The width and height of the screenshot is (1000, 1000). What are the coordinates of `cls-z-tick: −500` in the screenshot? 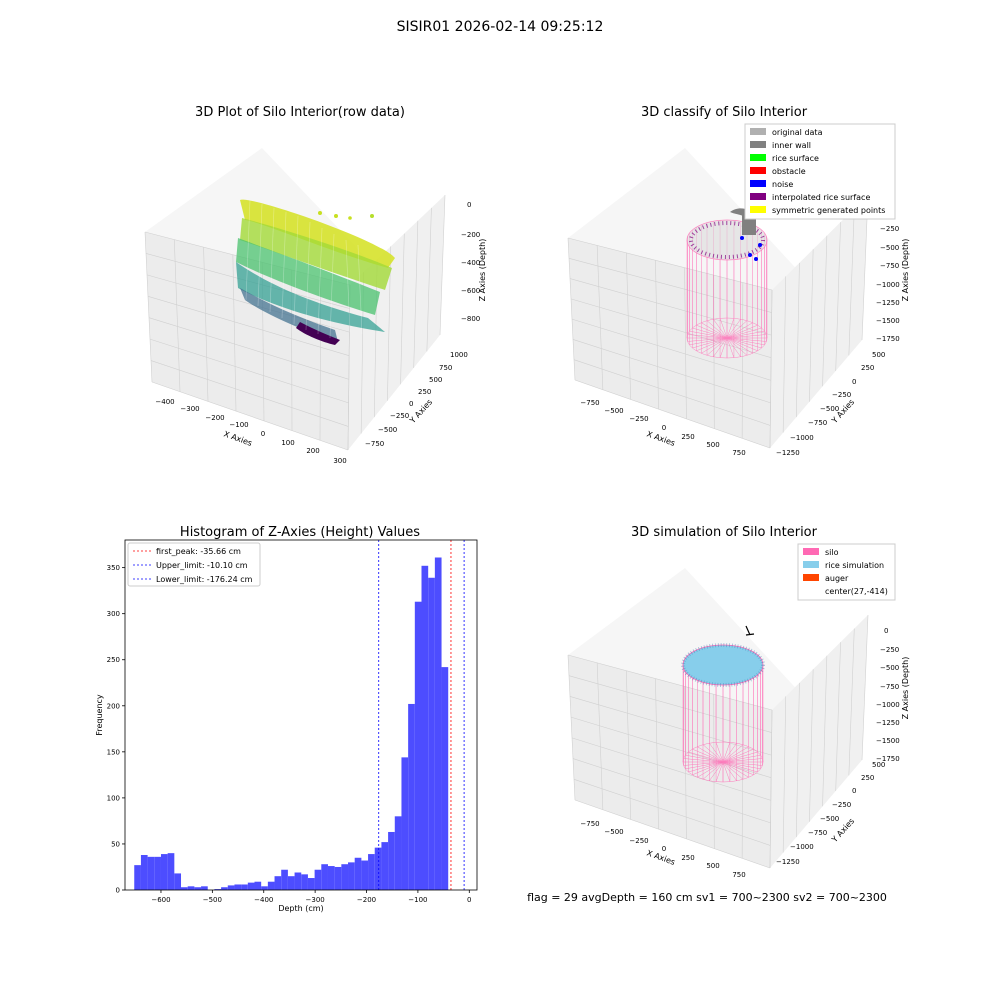 It's located at (889, 248).